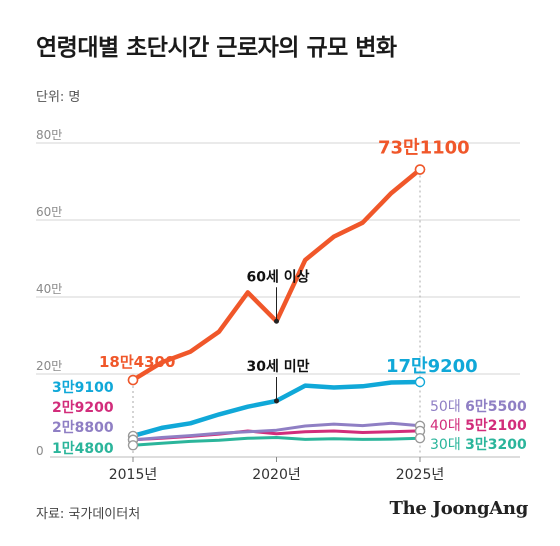 The image size is (560, 546). I want to click on y-tick-label: 20만, so click(49, 366).